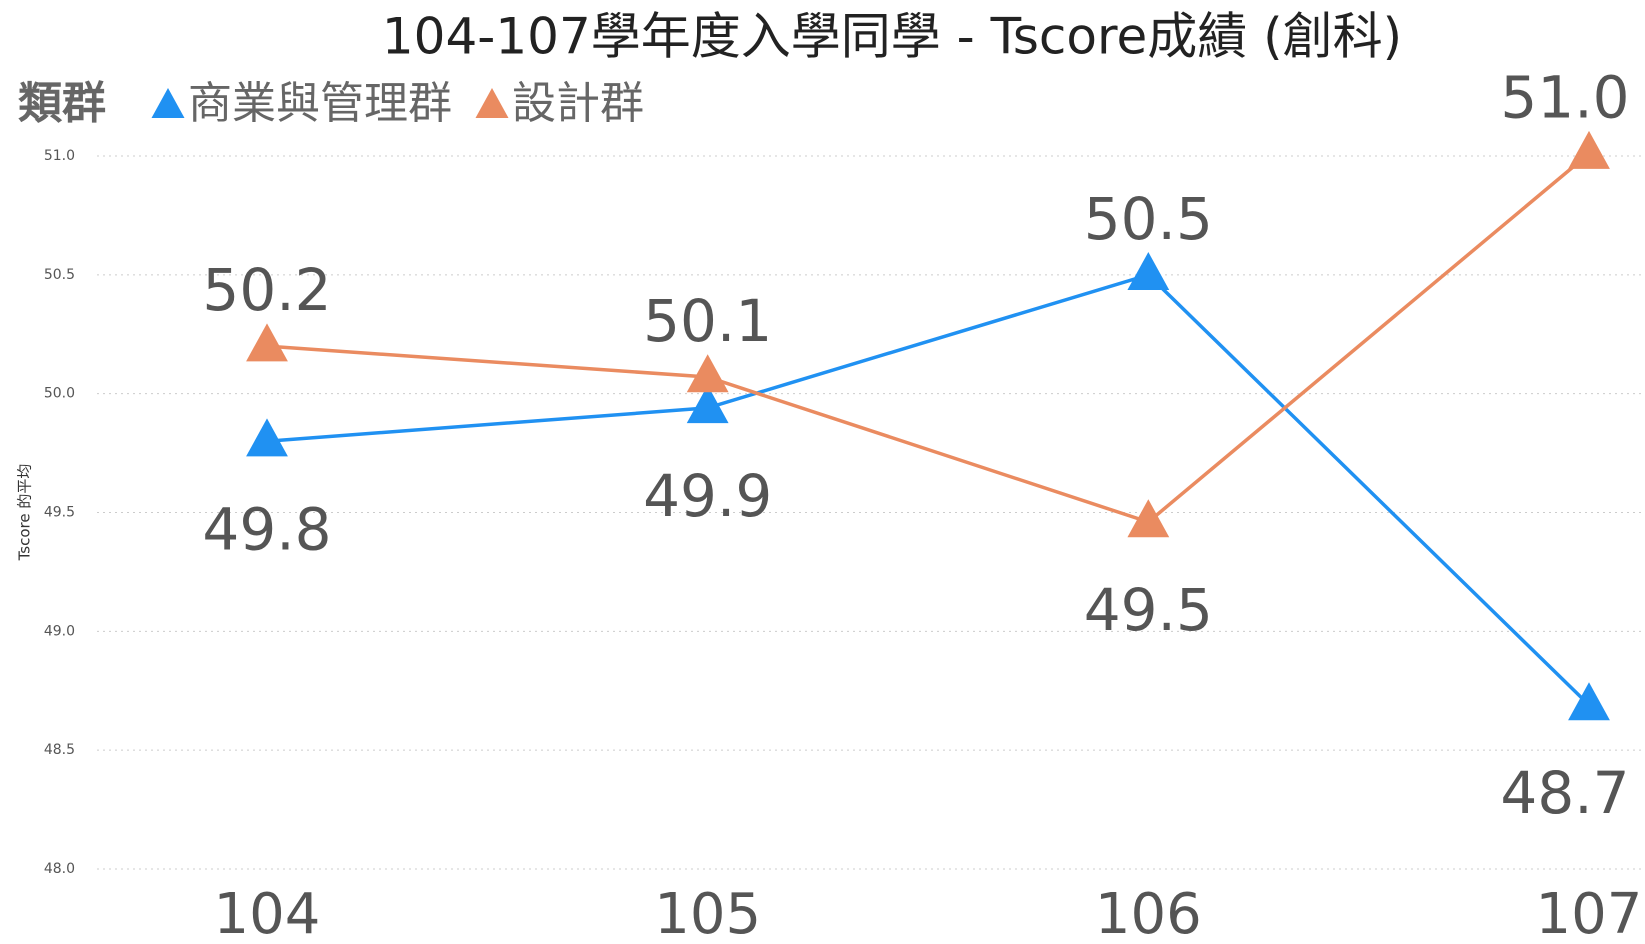 Image resolution: width=1645 pixels, height=944 pixels. Describe the element at coordinates (707, 321) in the screenshot. I see `data-label: 50.1` at that location.